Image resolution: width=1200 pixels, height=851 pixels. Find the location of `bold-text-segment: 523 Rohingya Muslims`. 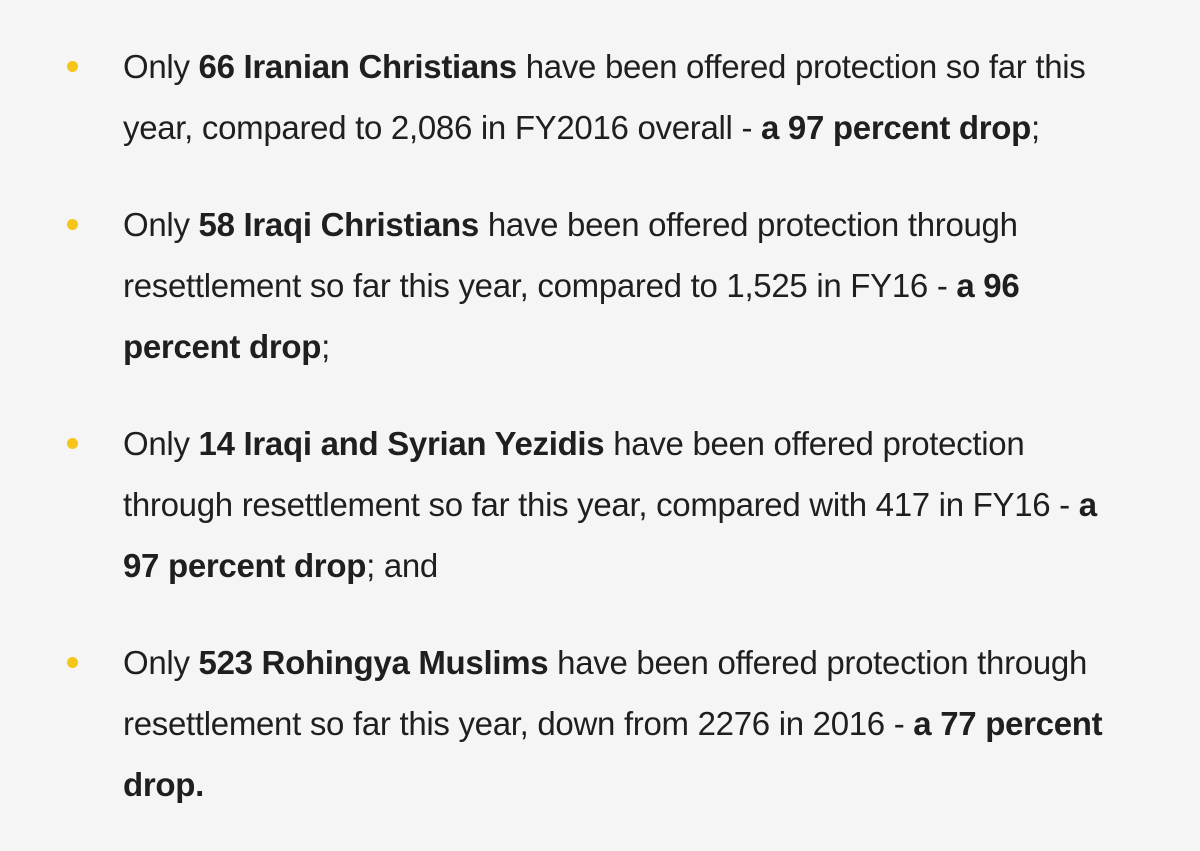

bold-text-segment: 523 Rohingya Muslims is located at coordinates (373, 662).